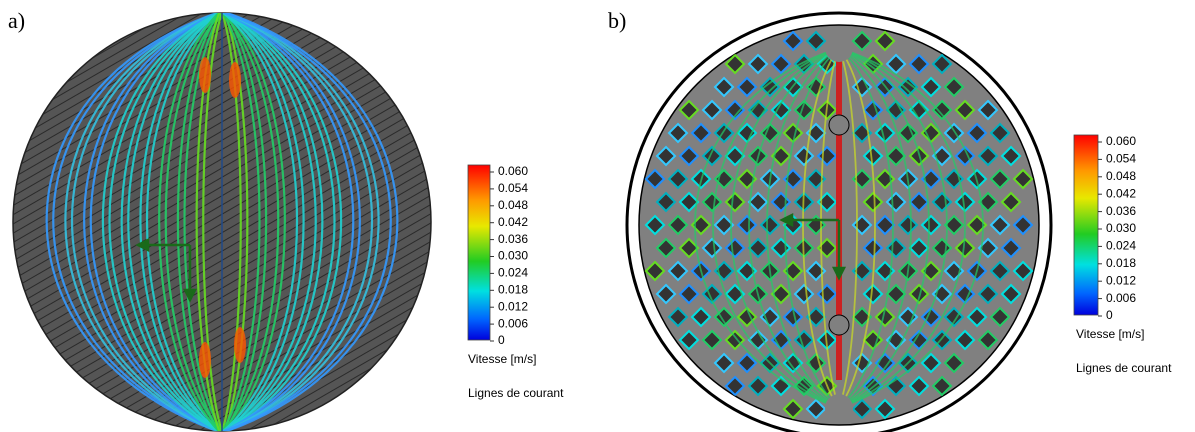 The width and height of the screenshot is (1195, 432). What do you see at coordinates (501, 340) in the screenshot?
I see `colorbar-tick-label: 0` at bounding box center [501, 340].